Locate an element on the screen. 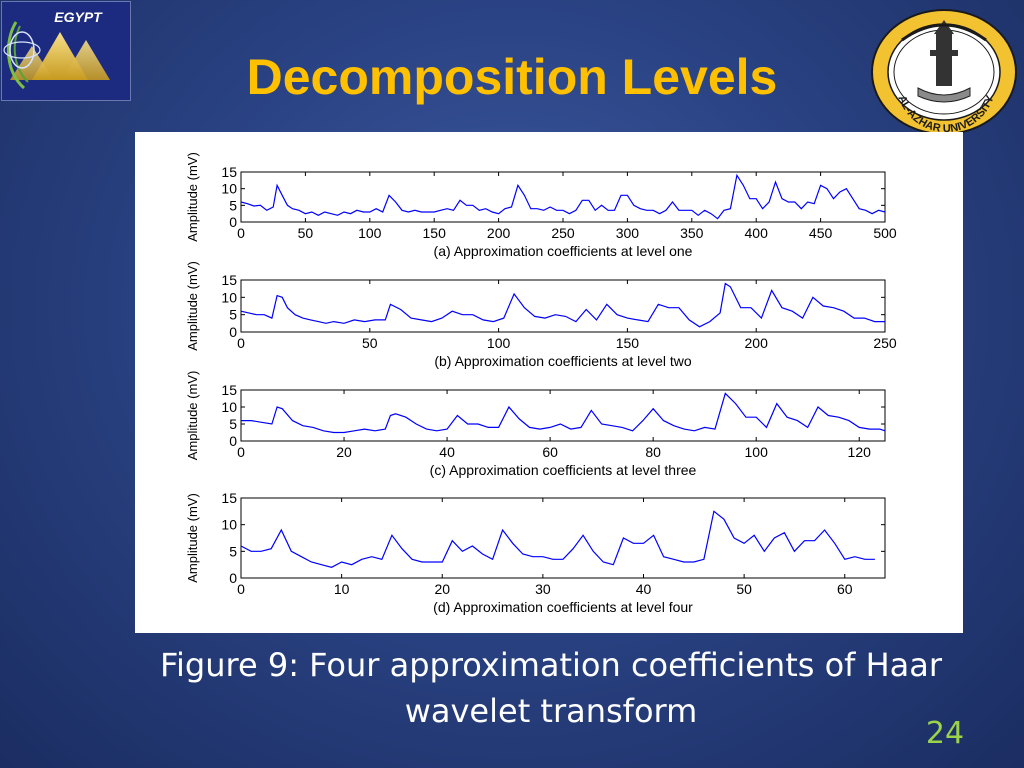 The height and width of the screenshot is (768, 1024). x-tick-label: 80 is located at coordinates (653, 452).